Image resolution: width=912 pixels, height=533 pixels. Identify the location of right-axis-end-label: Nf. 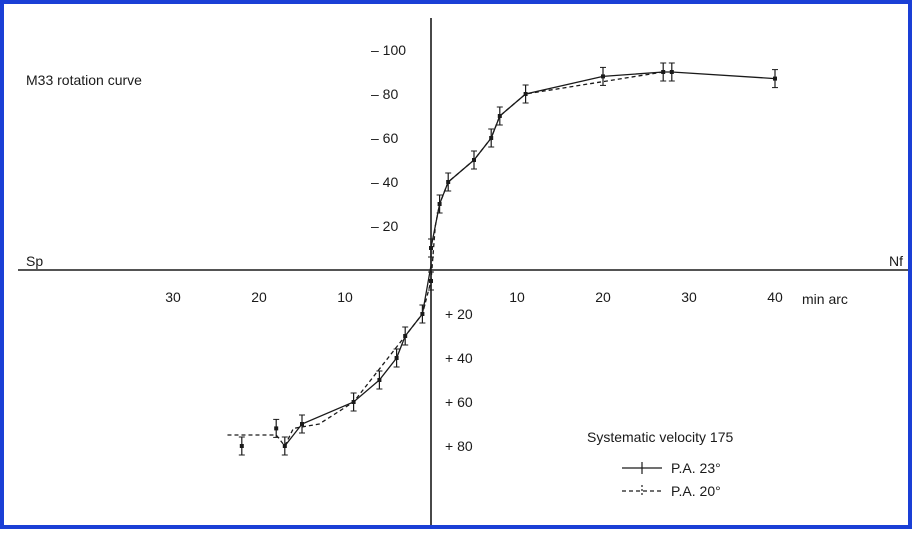
(896, 261).